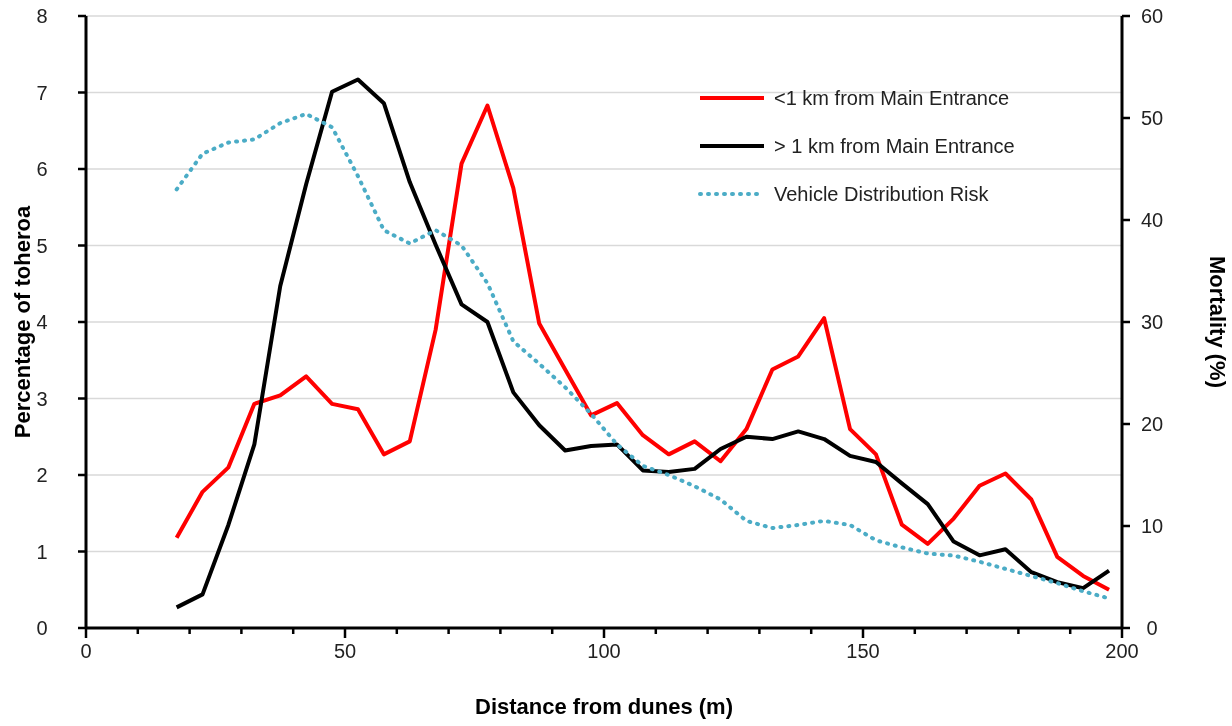 This screenshot has width=1232, height=726. What do you see at coordinates (1122, 651) in the screenshot?
I see `x-tick-label: 200` at bounding box center [1122, 651].